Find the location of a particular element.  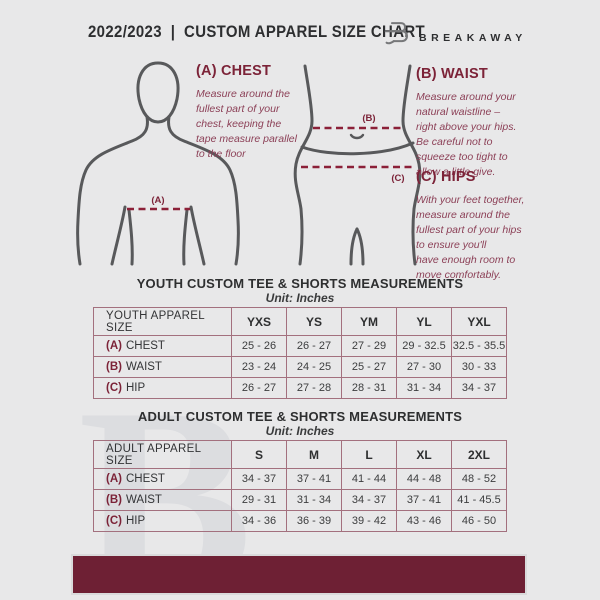

cell: 48 - 52 is located at coordinates (479, 479).